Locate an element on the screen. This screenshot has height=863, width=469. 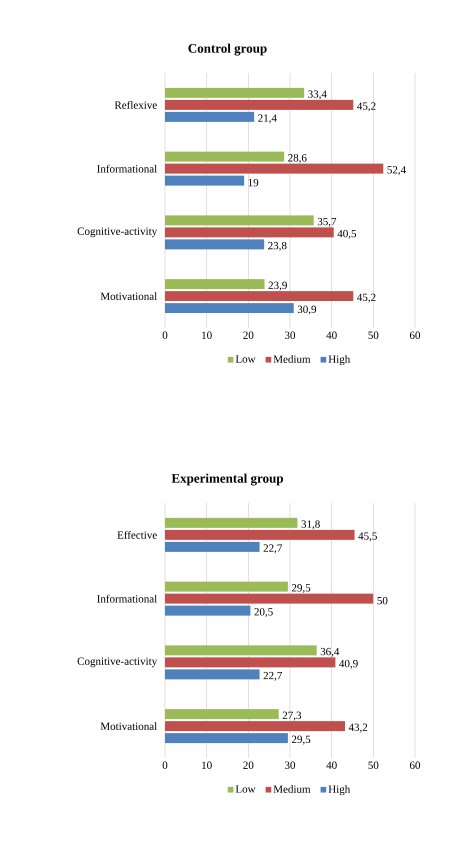
y-tick-label: Effective is located at coordinates (137, 534).